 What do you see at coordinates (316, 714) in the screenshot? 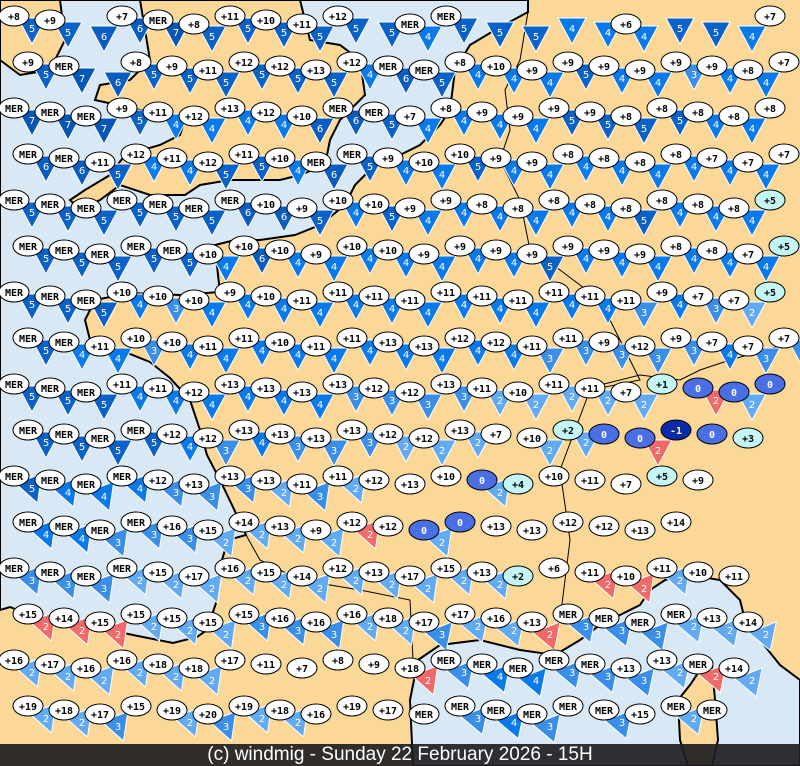
I see `temperature-label: +16` at bounding box center [316, 714].